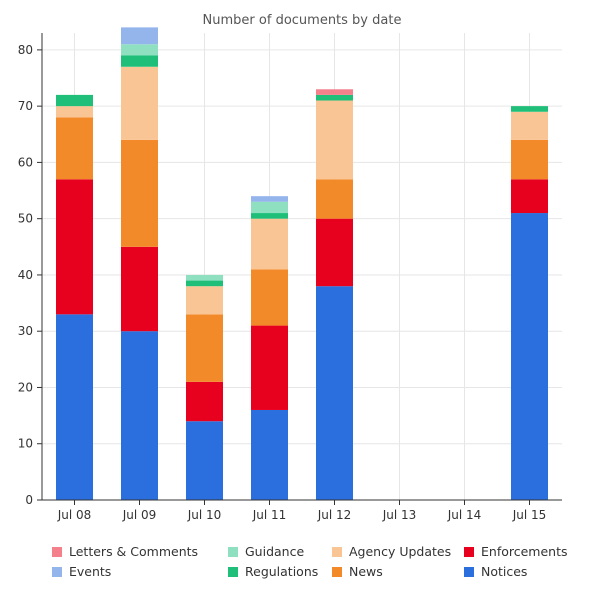 The height and width of the screenshot is (604, 600). I want to click on legend-item-notices: Notices, so click(524, 571).